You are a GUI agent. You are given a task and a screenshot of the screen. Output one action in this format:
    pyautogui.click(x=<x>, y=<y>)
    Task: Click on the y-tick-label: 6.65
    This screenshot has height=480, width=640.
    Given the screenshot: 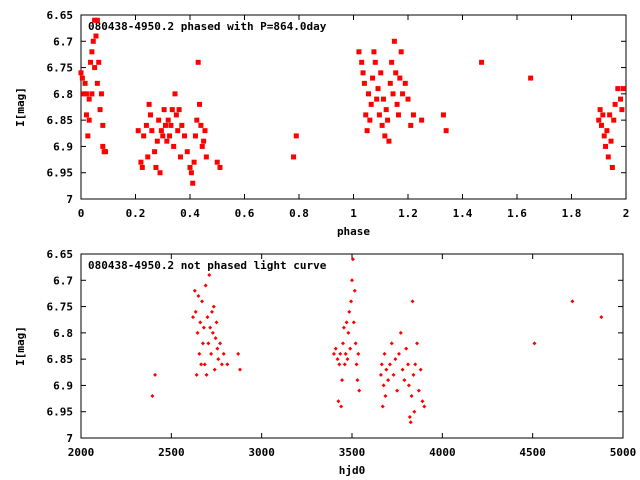 What is the action you would take?
    pyautogui.click(x=60, y=15)
    